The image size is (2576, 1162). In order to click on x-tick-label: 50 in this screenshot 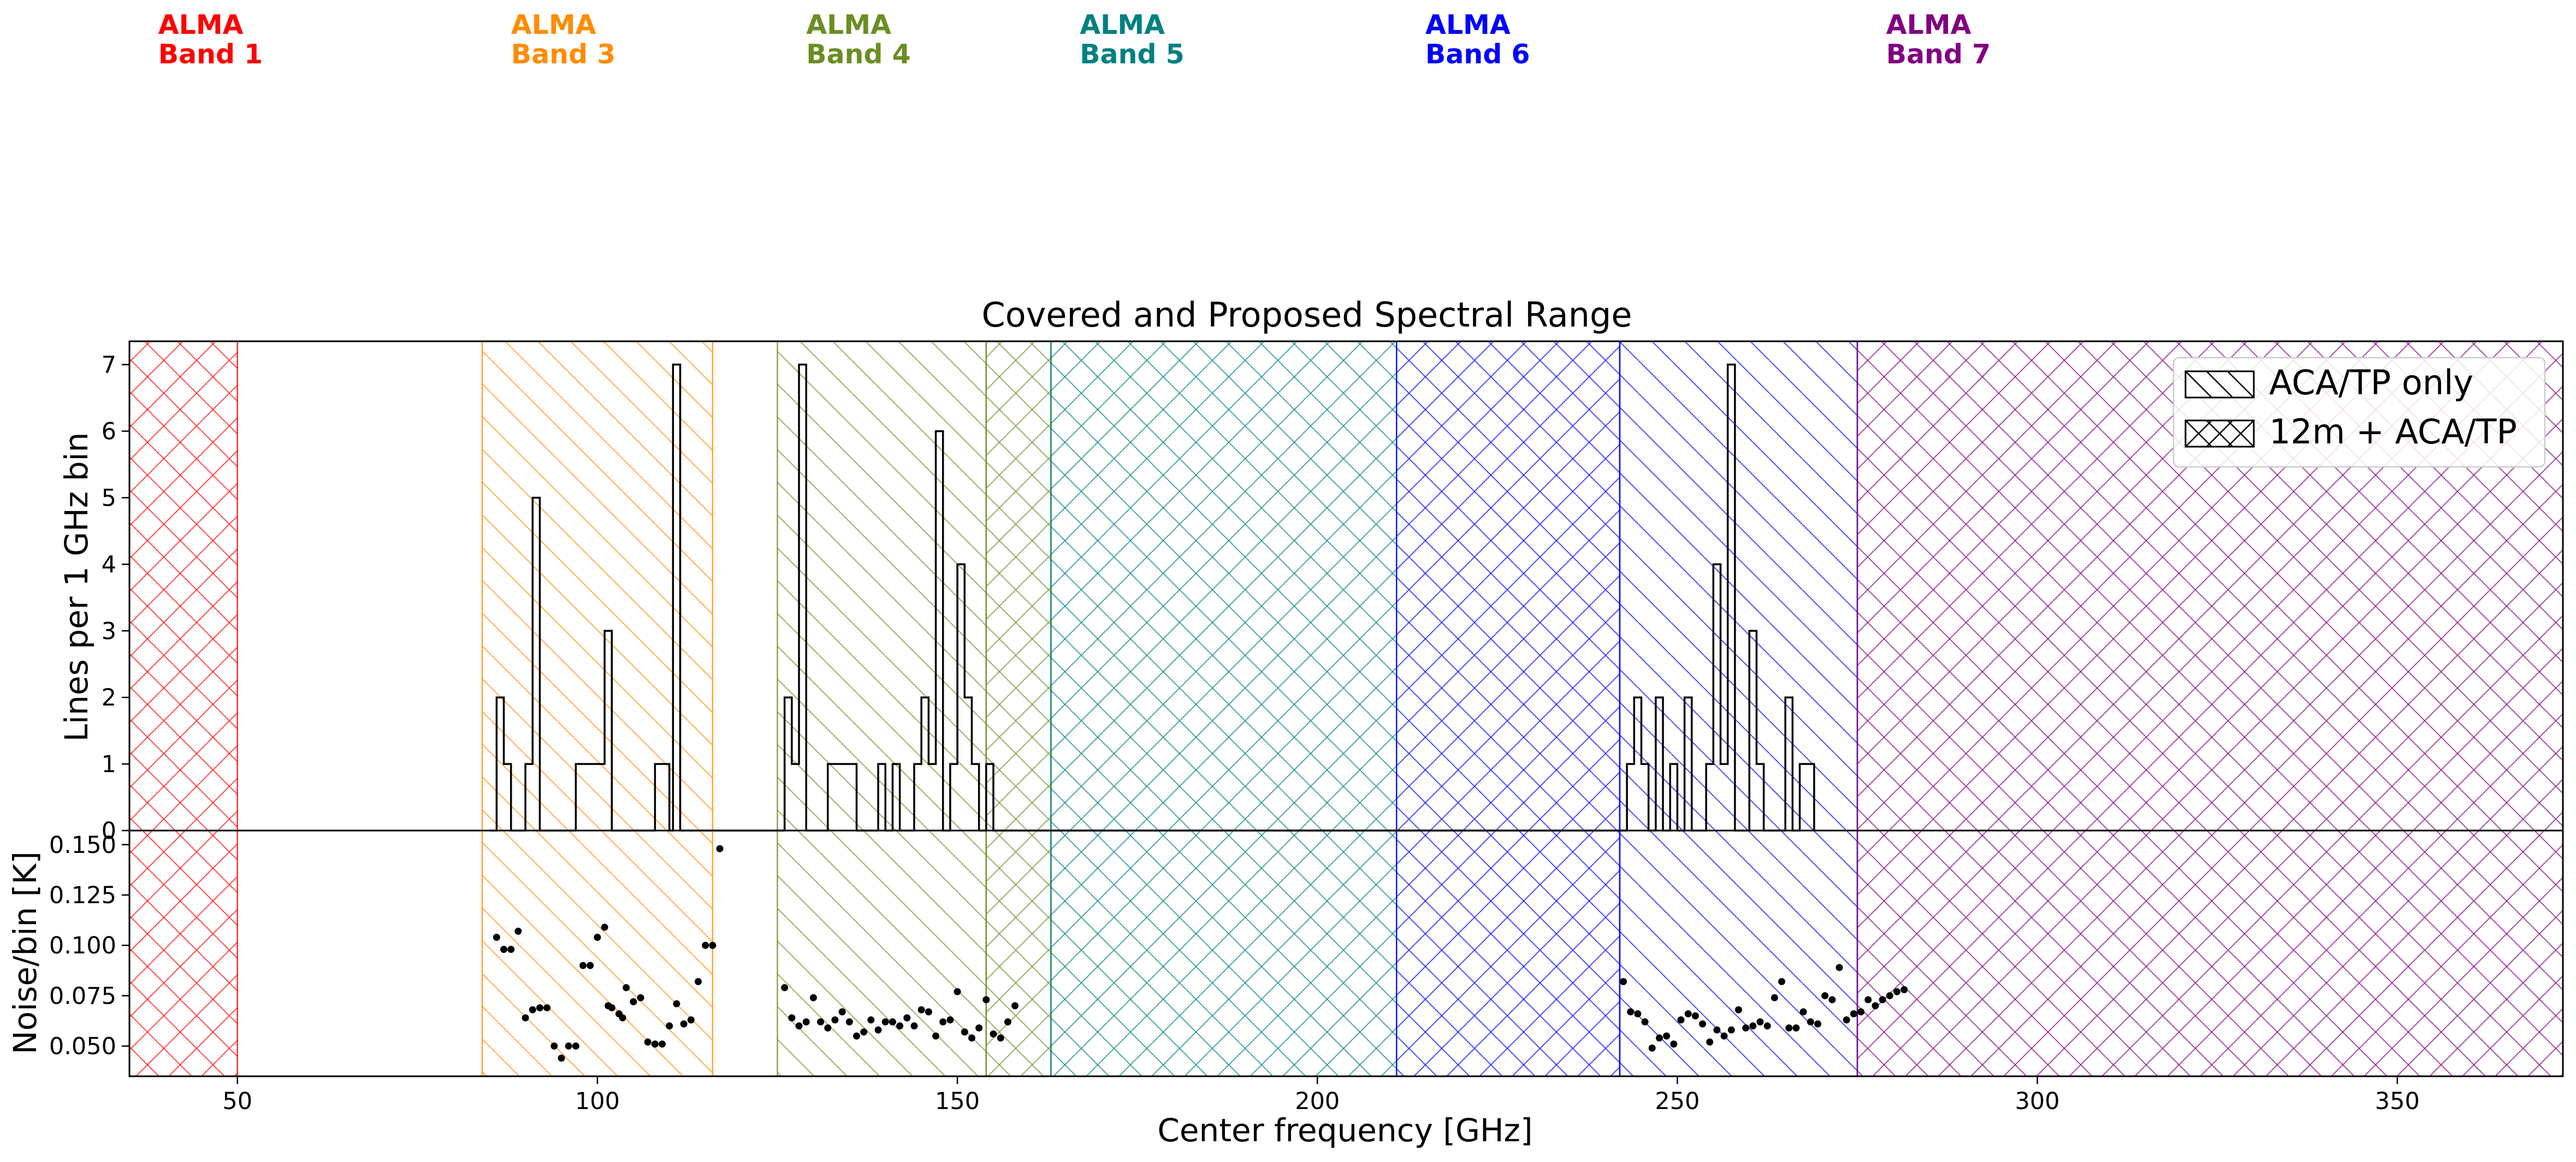, I will do `click(237, 1101)`.